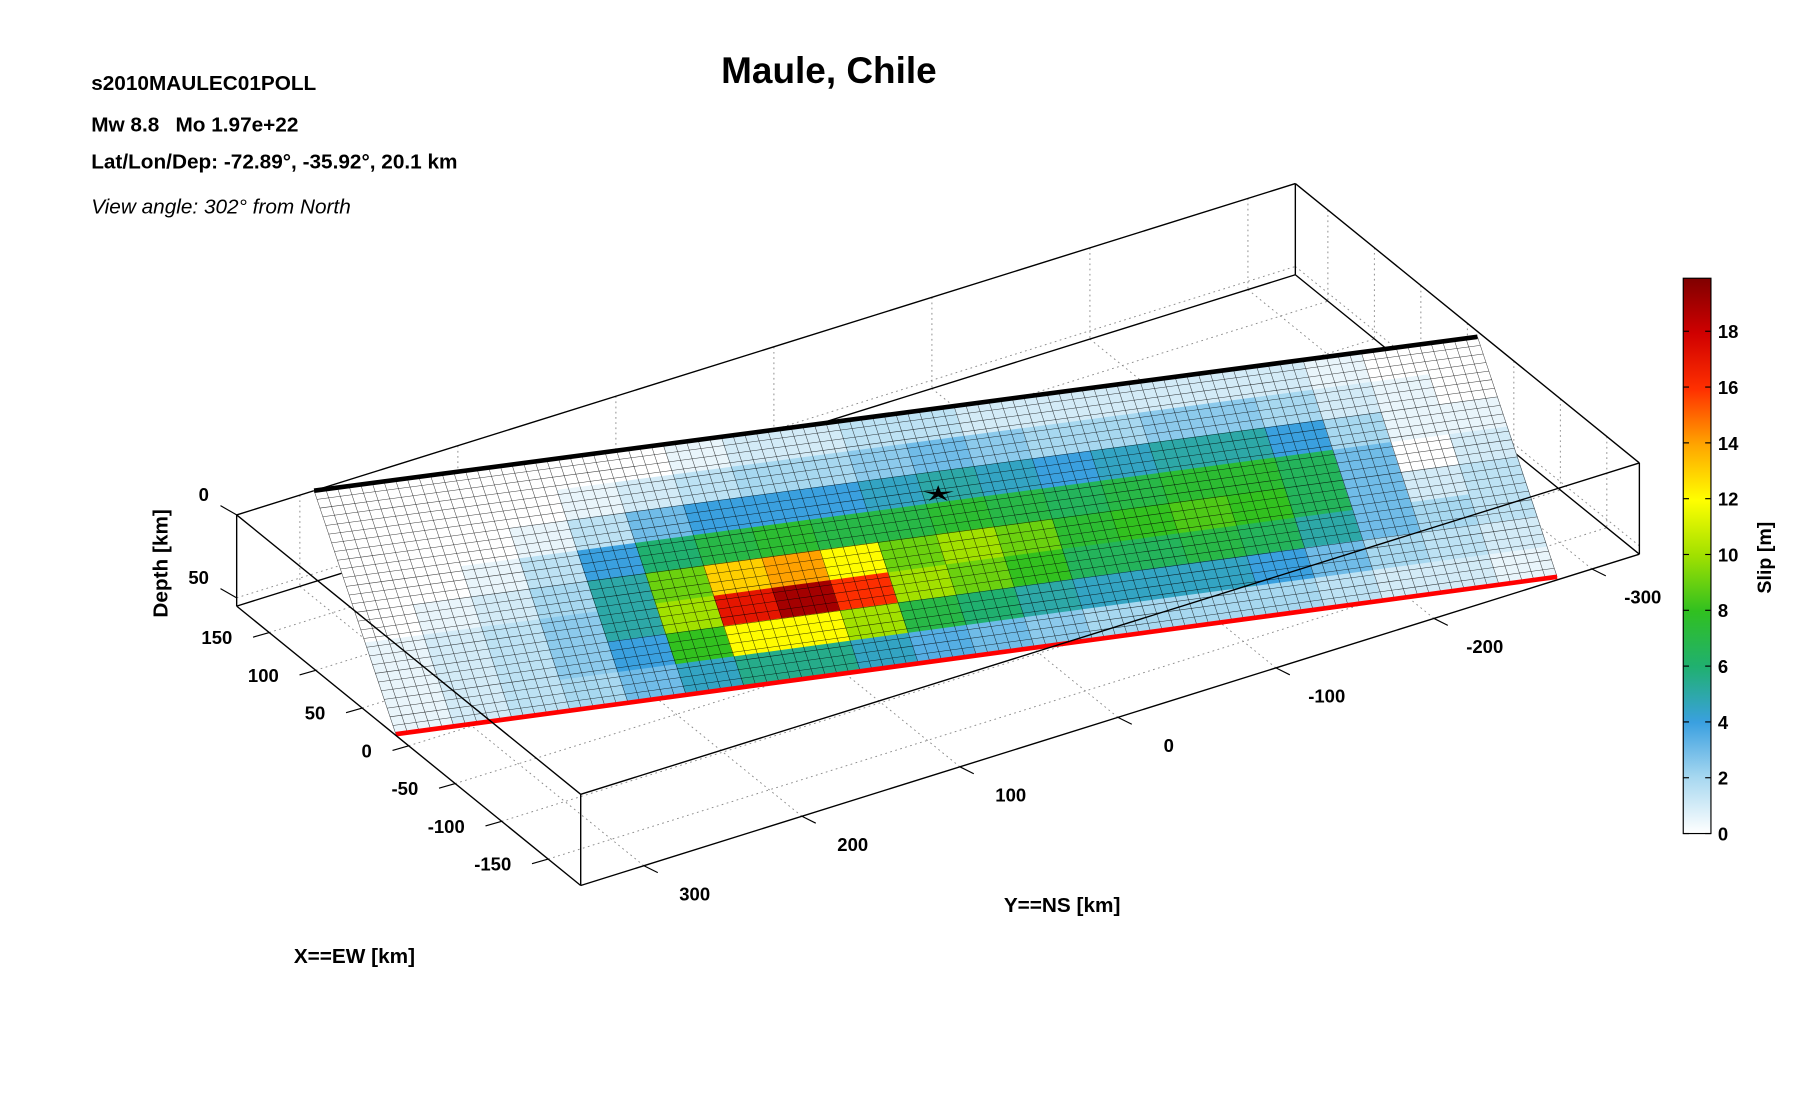  What do you see at coordinates (160, 563) in the screenshot?
I see `z-axis-label: Depth [km]` at bounding box center [160, 563].